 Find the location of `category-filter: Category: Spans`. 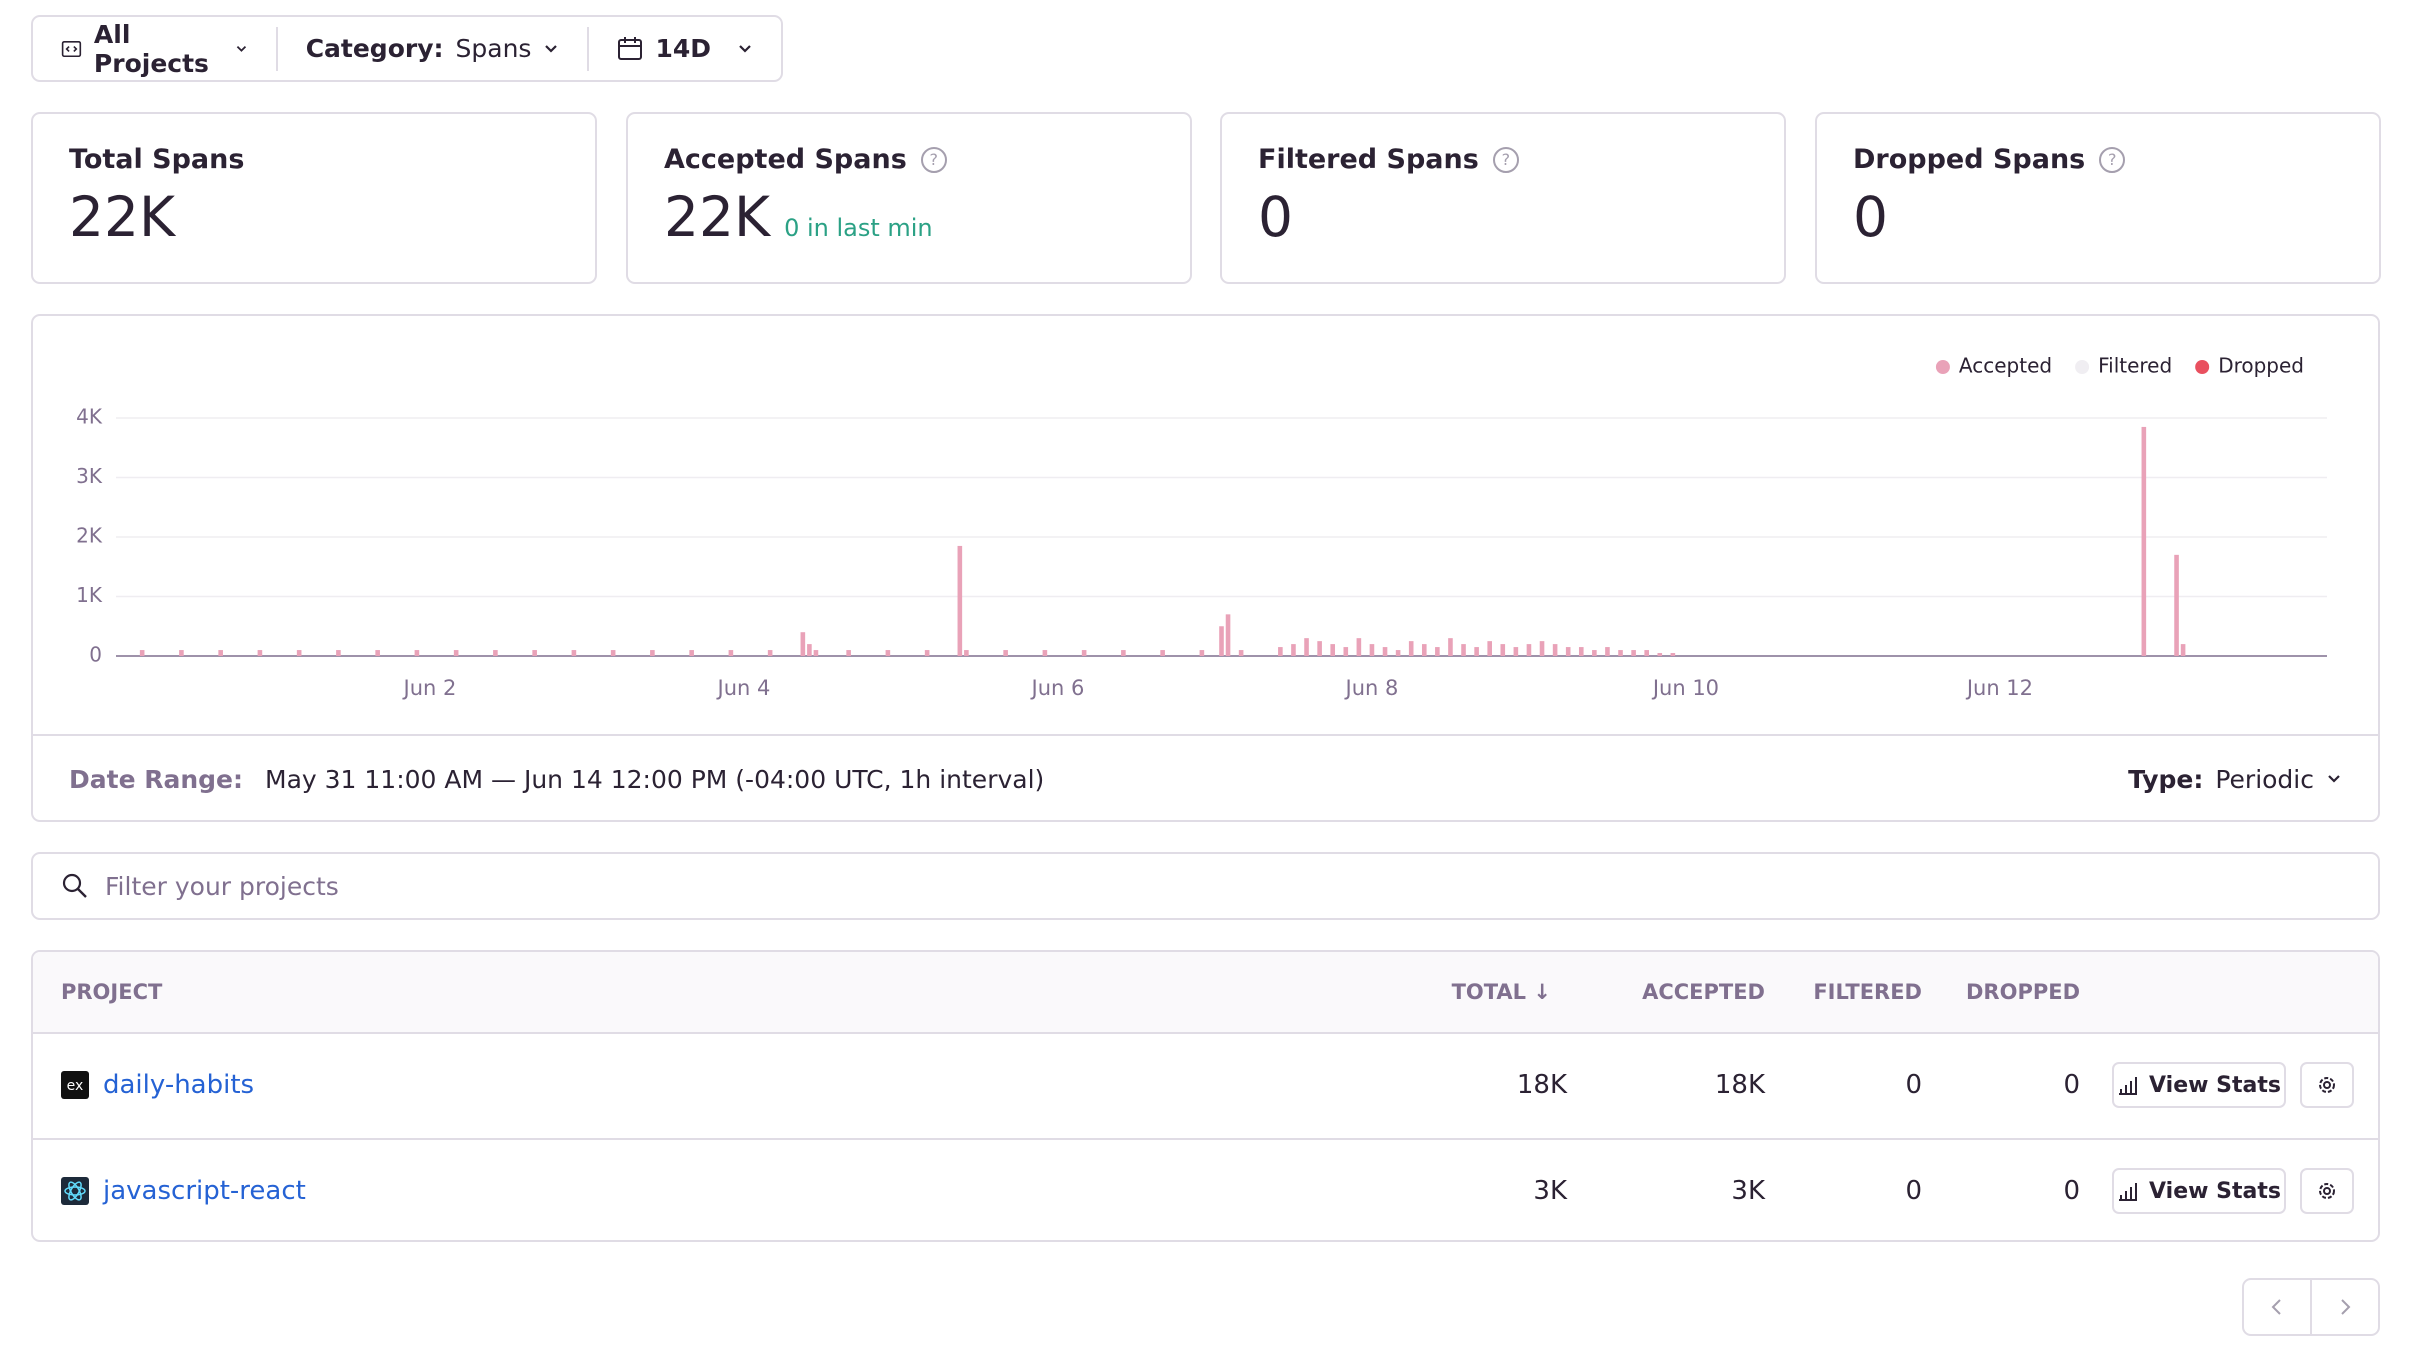

category-filter: Category: Spans is located at coordinates (431, 48).